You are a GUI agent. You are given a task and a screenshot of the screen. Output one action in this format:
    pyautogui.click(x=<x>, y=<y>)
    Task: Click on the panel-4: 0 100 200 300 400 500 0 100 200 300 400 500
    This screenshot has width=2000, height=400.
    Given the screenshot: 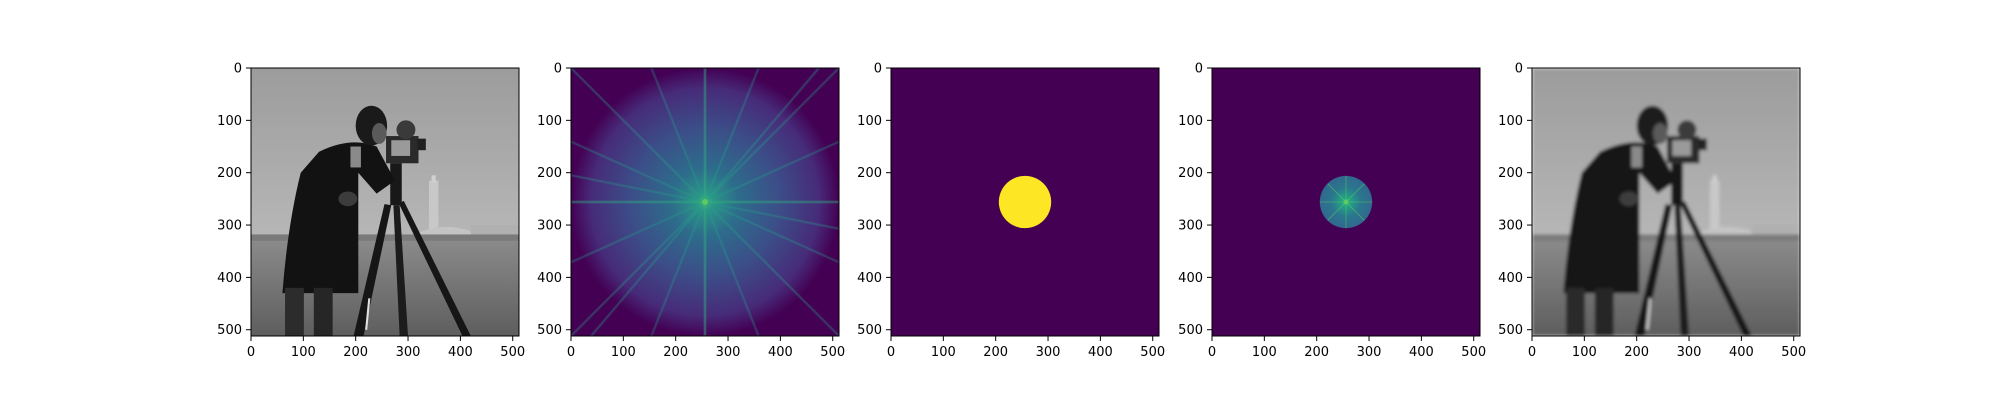 What is the action you would take?
    pyautogui.click(x=1332, y=211)
    